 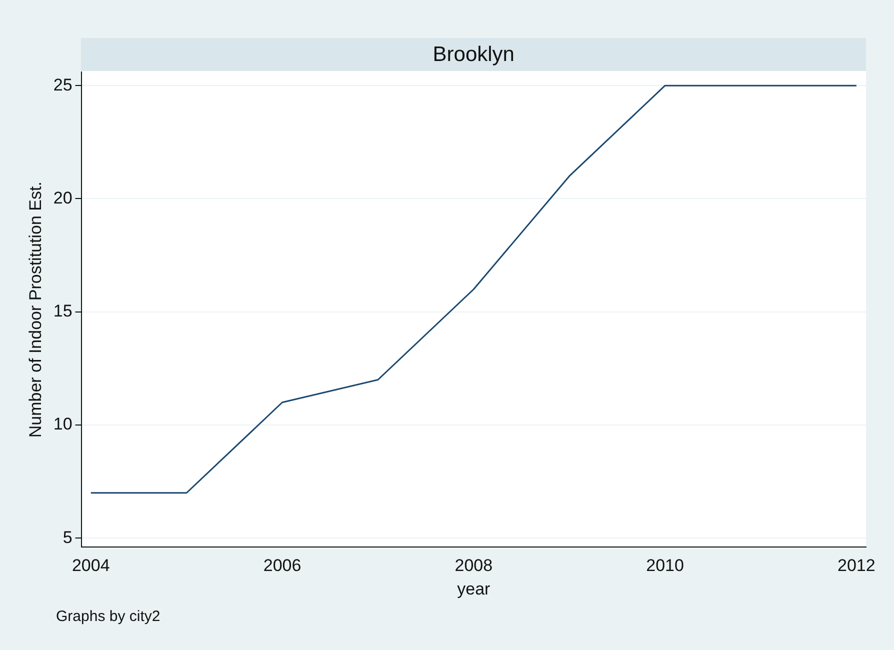 I want to click on x-tick-label: 2006, so click(x=282, y=566).